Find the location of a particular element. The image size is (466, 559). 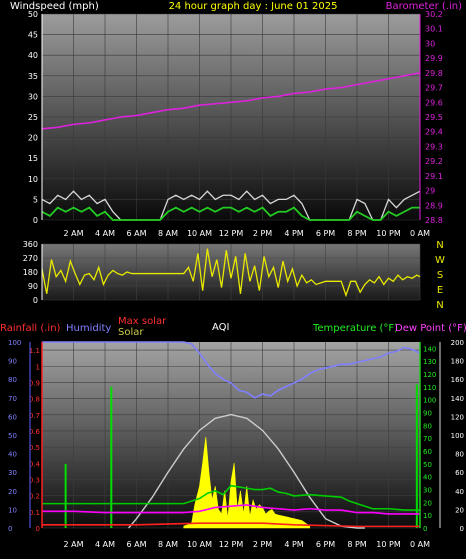

temperature-line is located at coordinates (231, 497).